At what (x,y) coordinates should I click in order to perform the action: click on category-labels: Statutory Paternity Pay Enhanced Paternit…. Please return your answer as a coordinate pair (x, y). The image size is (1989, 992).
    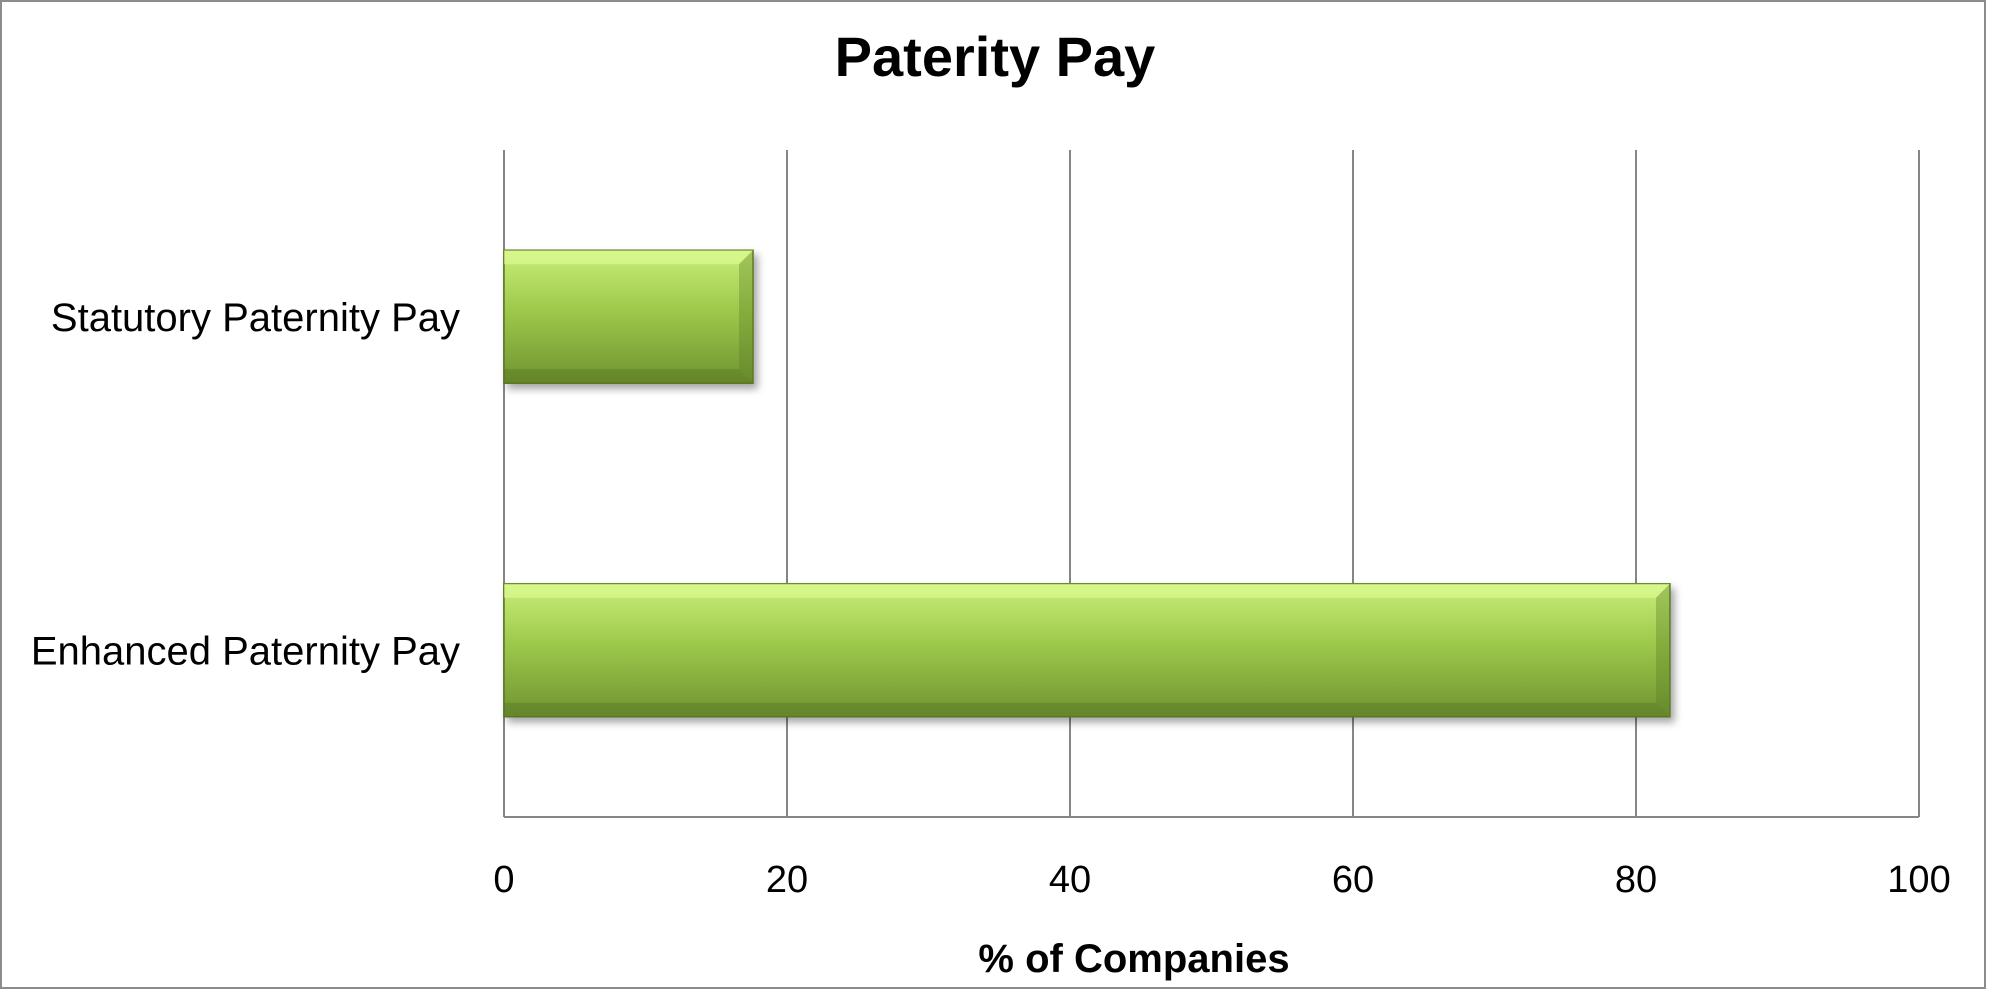
    Looking at the image, I should click on (245, 485).